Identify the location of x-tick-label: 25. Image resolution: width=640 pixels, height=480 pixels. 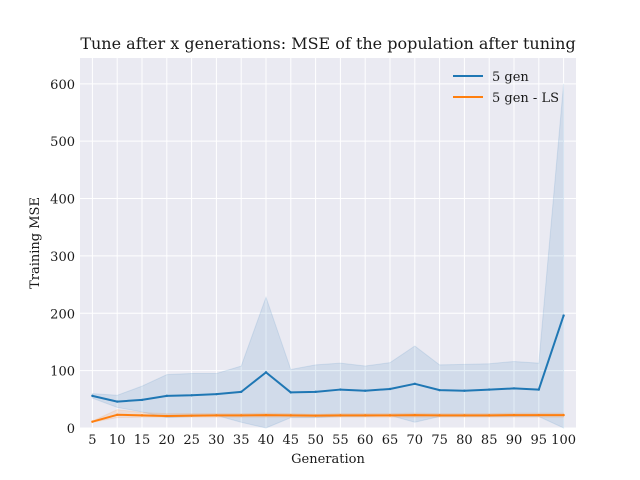
(191, 440).